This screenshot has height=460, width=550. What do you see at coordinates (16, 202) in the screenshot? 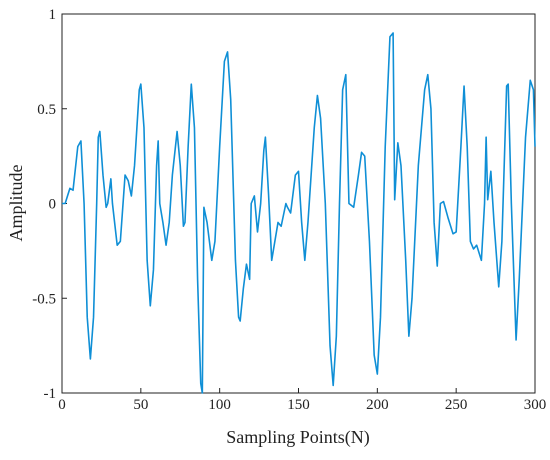
I see `y-axis-label: Amplitude` at bounding box center [16, 202].